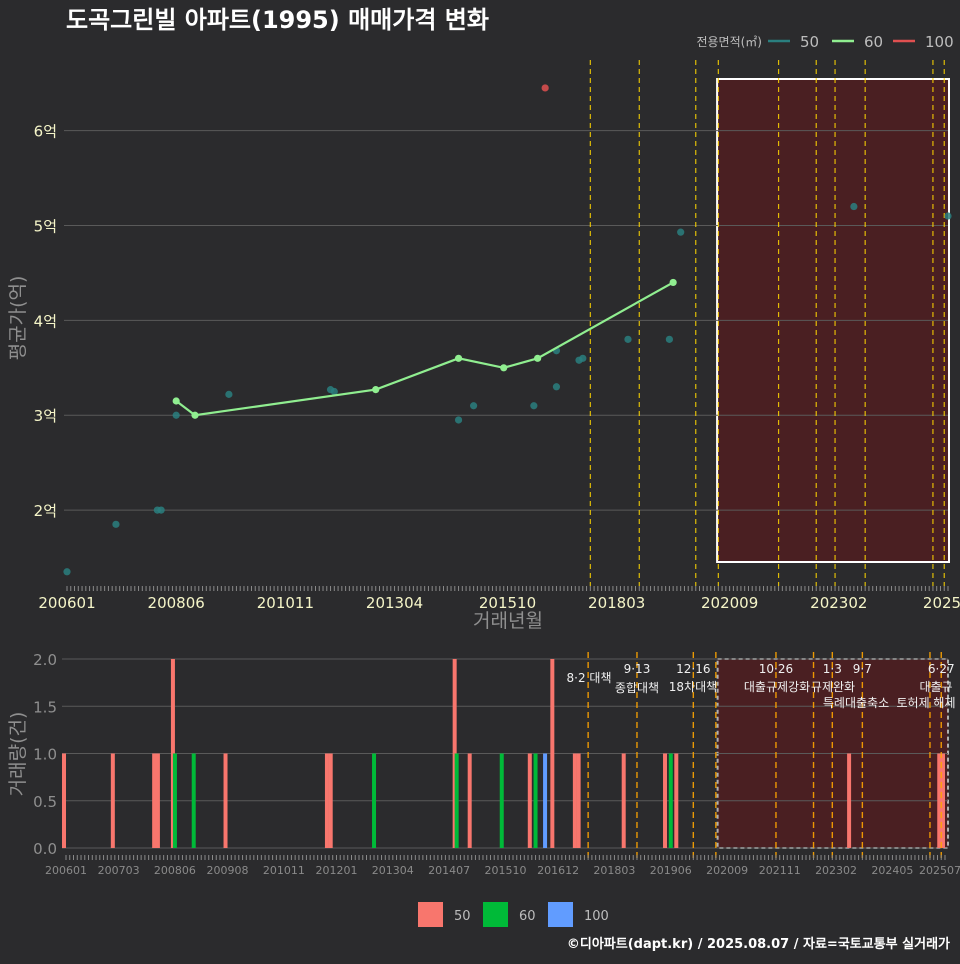  Describe the element at coordinates (925, 703) in the screenshot. I see `policy-label: 토허제 해제` at that location.